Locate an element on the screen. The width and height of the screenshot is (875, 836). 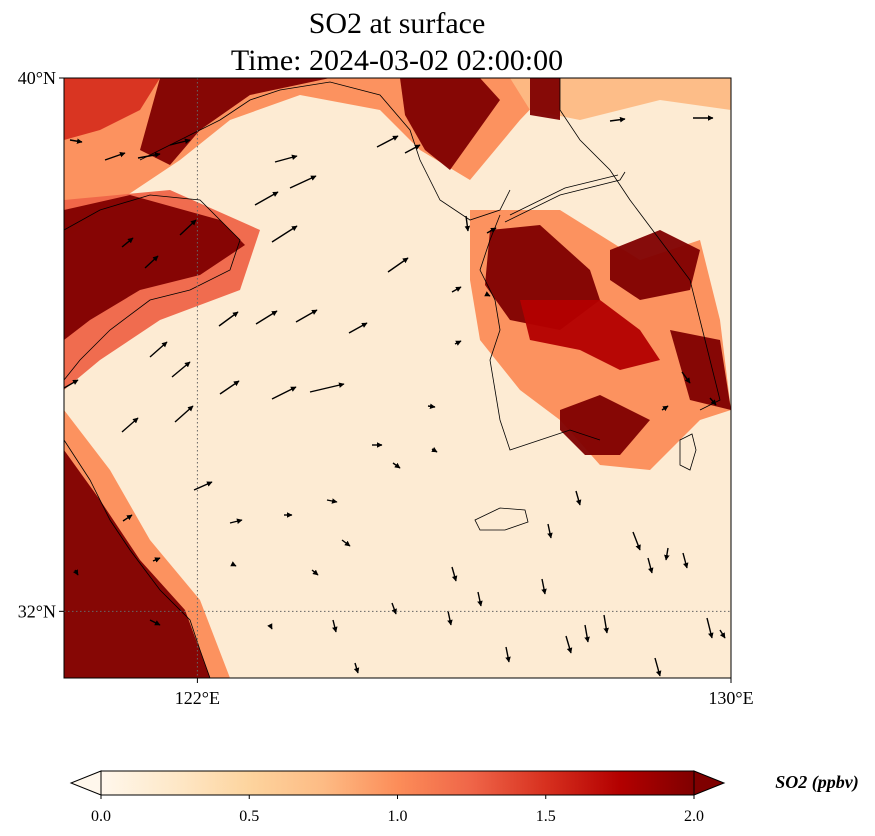
title-line-2: Time: 2024-03-02 02:00:00 is located at coordinates (397, 60).